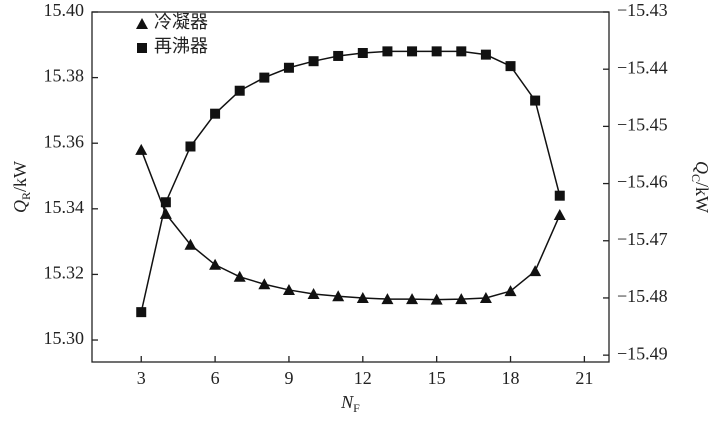  I want to click on y2-axis-label: QC/kW, so click(700, 187).